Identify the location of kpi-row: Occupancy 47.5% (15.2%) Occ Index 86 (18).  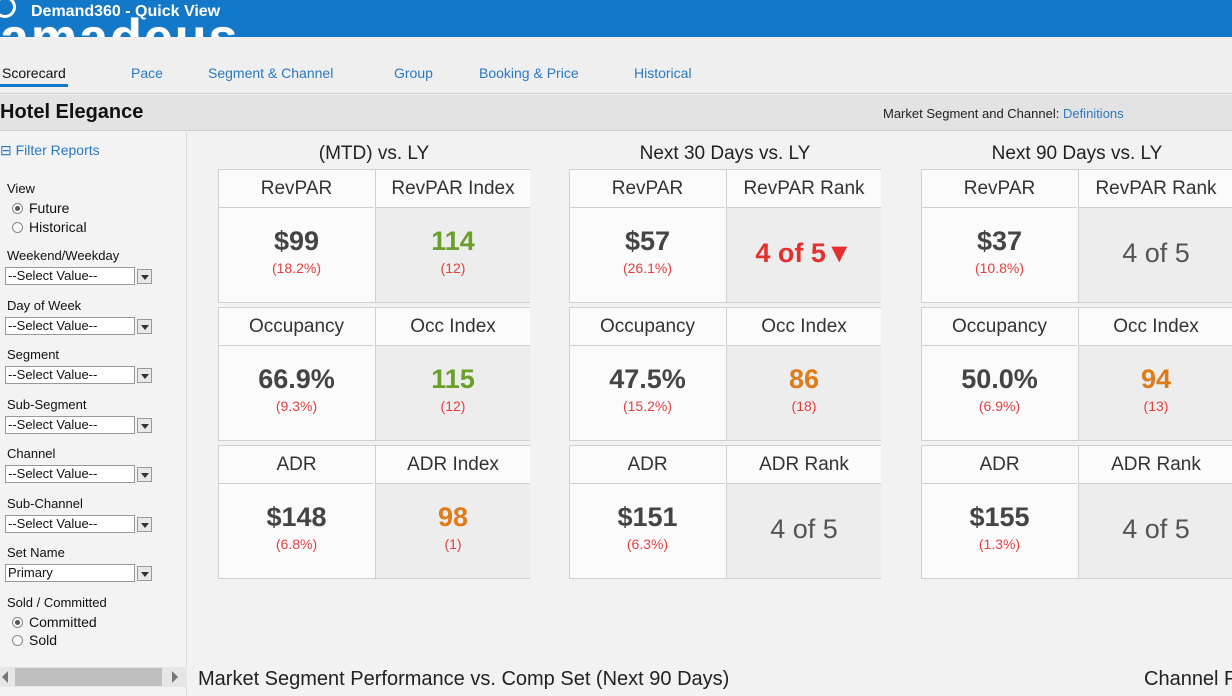
(725, 374).